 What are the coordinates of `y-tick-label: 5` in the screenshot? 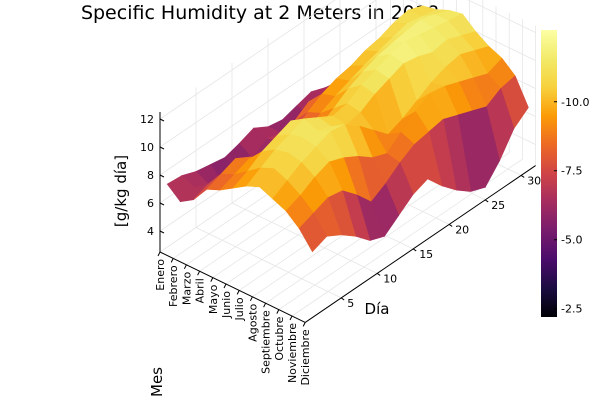 It's located at (350, 303).